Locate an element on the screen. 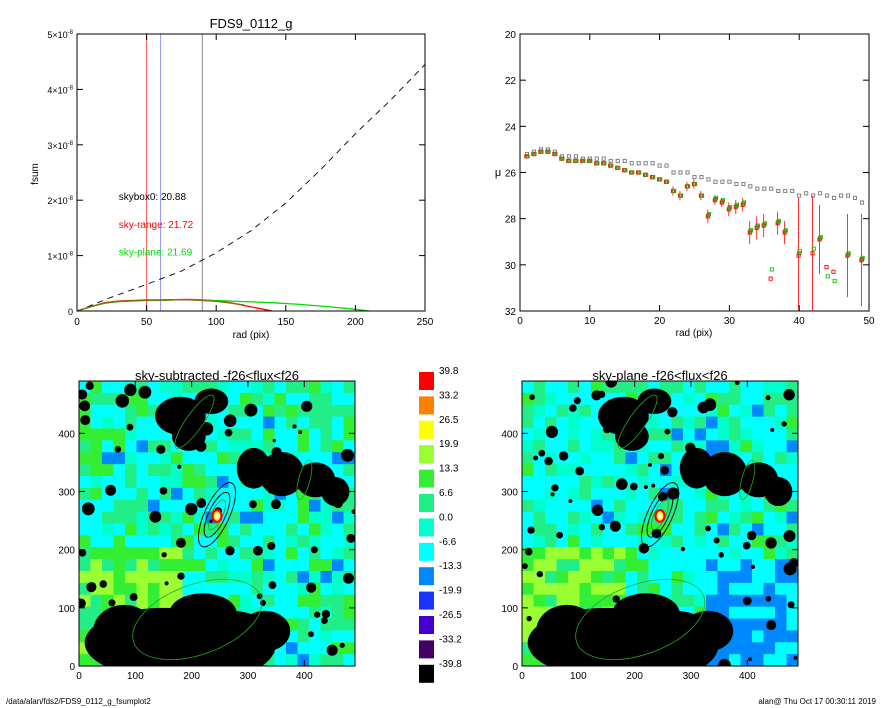 The image size is (885, 708). mask-region-ellipse is located at coordinates (194, 421).